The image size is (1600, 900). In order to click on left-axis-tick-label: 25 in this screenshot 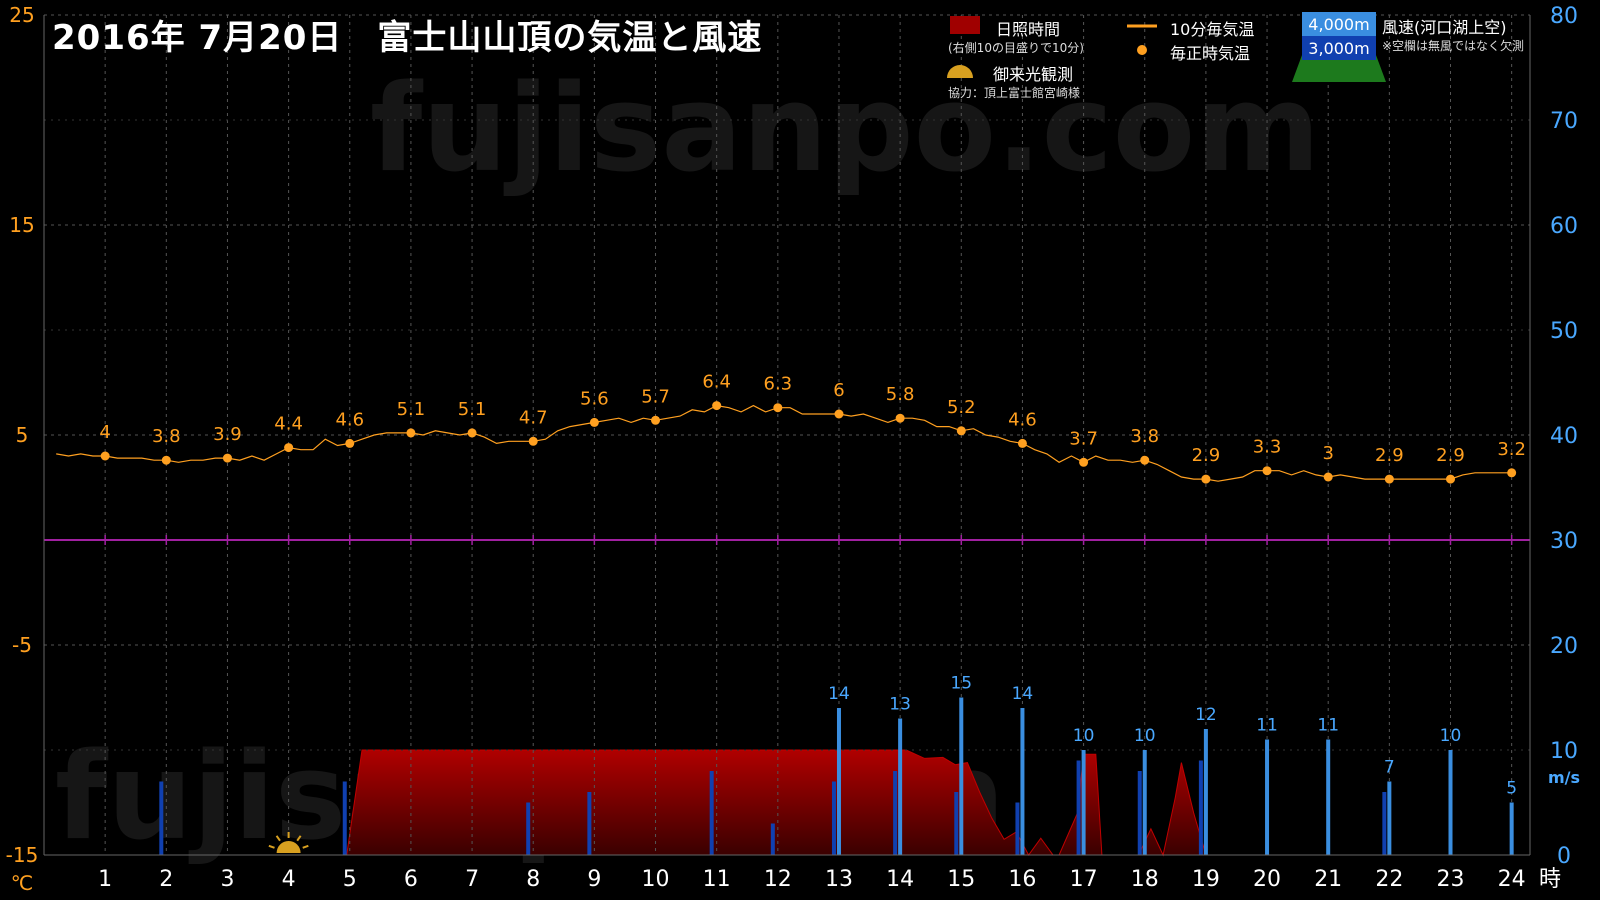, I will do `click(21, 15)`.